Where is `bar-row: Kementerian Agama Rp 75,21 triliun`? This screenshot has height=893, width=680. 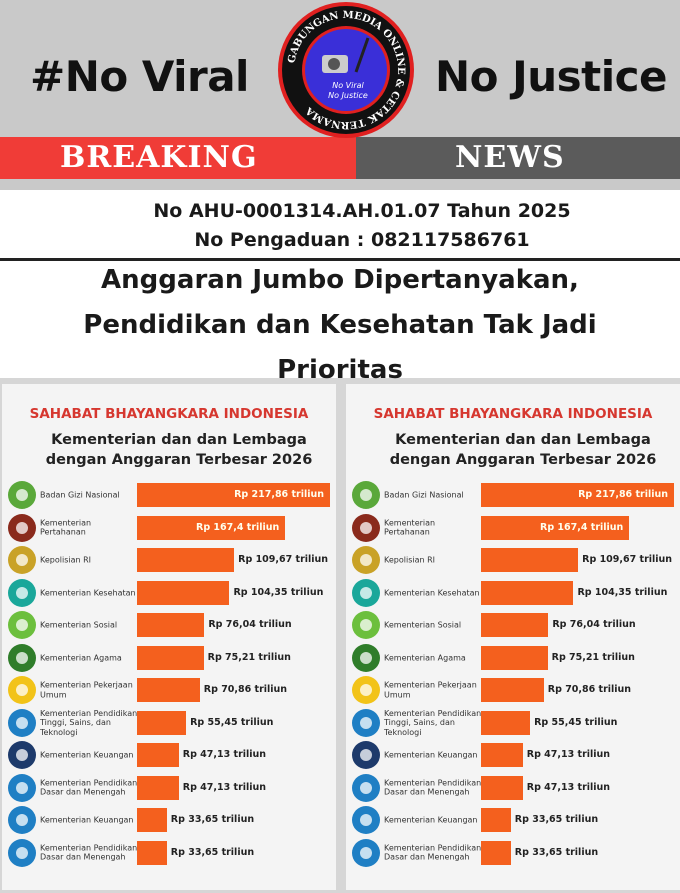
bar-row: Kementerian Agama Rp 75,21 triliun is located at coordinates (513, 657).